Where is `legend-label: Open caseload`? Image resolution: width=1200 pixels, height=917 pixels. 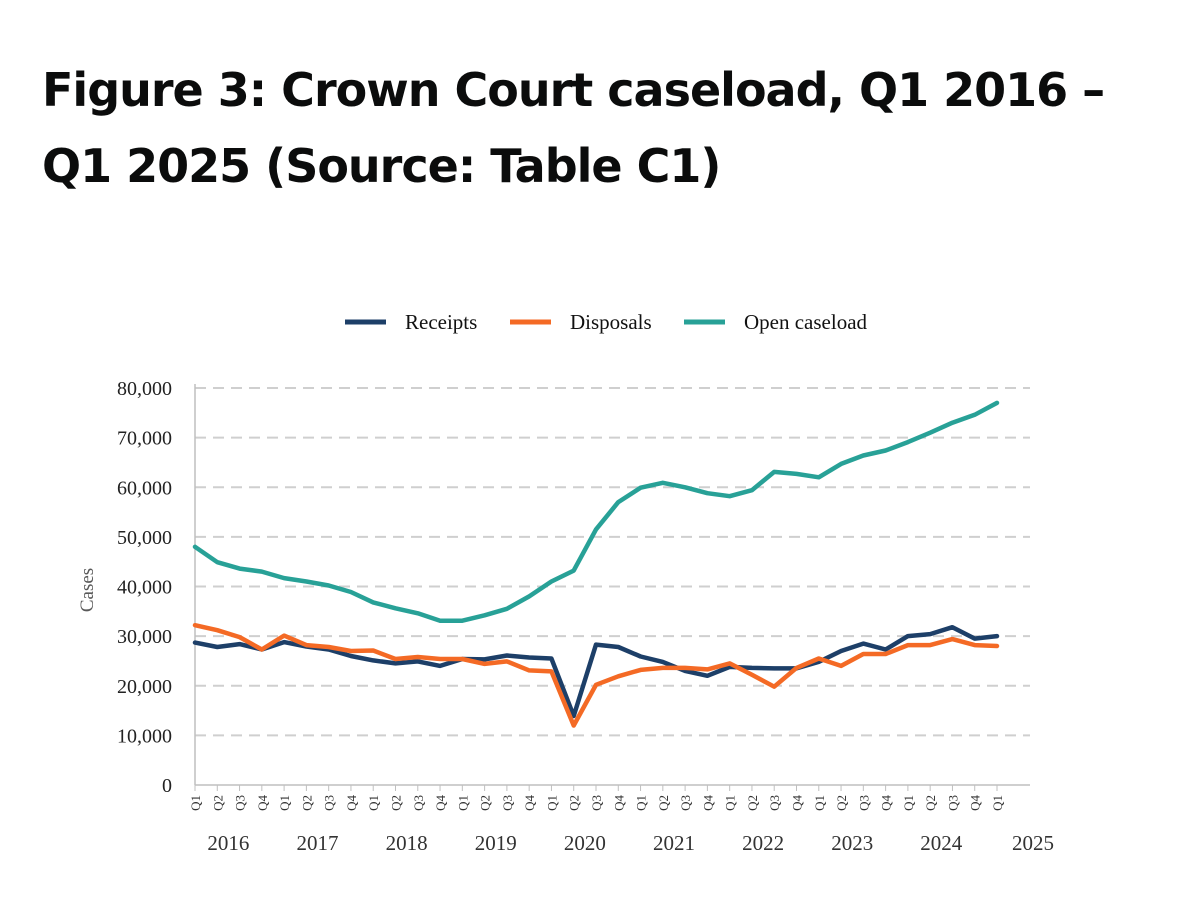
legend-label: Open caseload is located at coordinates (806, 322).